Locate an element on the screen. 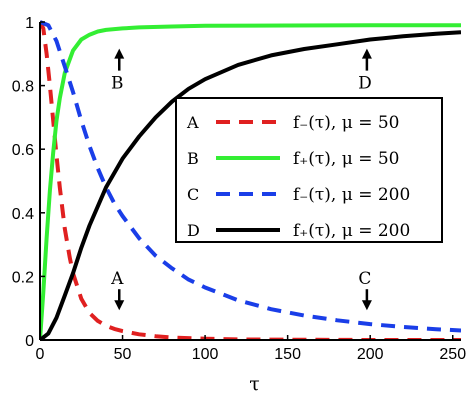 This screenshot has width=474, height=400. legend-entry-name: C is located at coordinates (193, 194).